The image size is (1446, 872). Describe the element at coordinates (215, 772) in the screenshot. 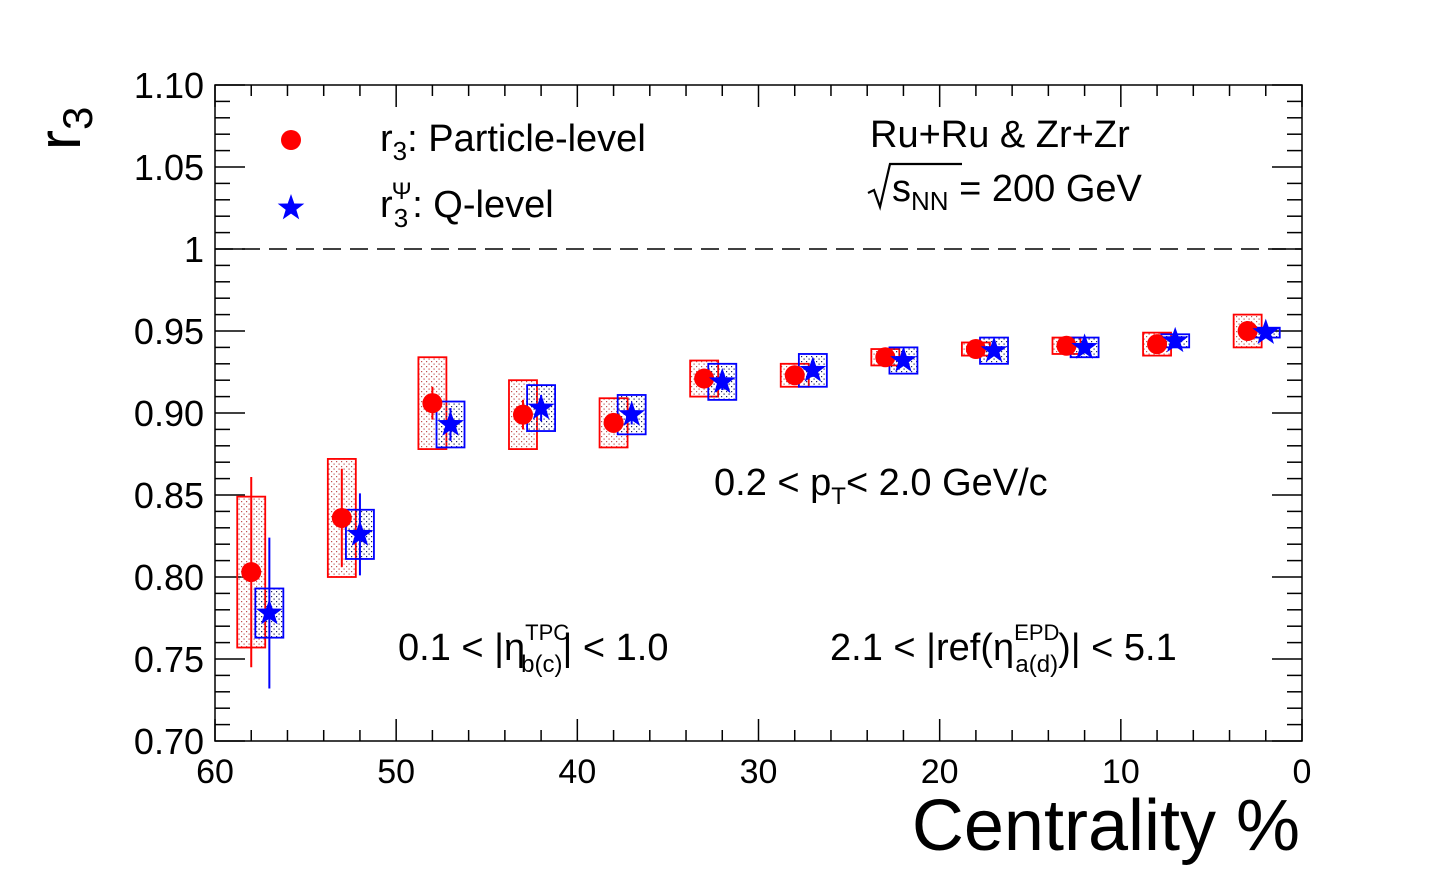

I see `x-tick-label: 60` at that location.